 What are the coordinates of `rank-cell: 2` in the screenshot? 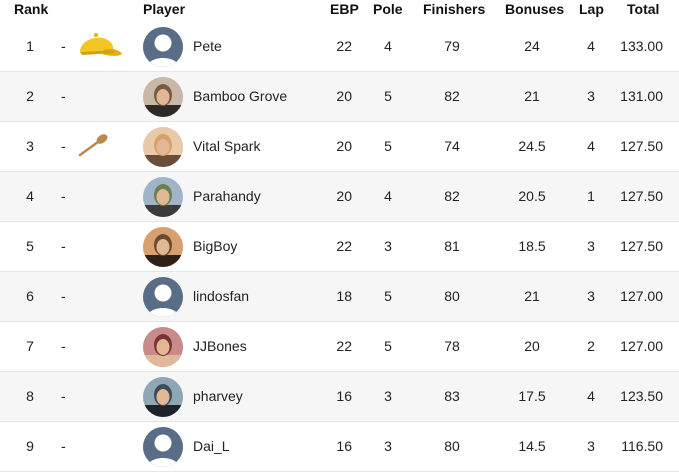 It's located at (30, 96).